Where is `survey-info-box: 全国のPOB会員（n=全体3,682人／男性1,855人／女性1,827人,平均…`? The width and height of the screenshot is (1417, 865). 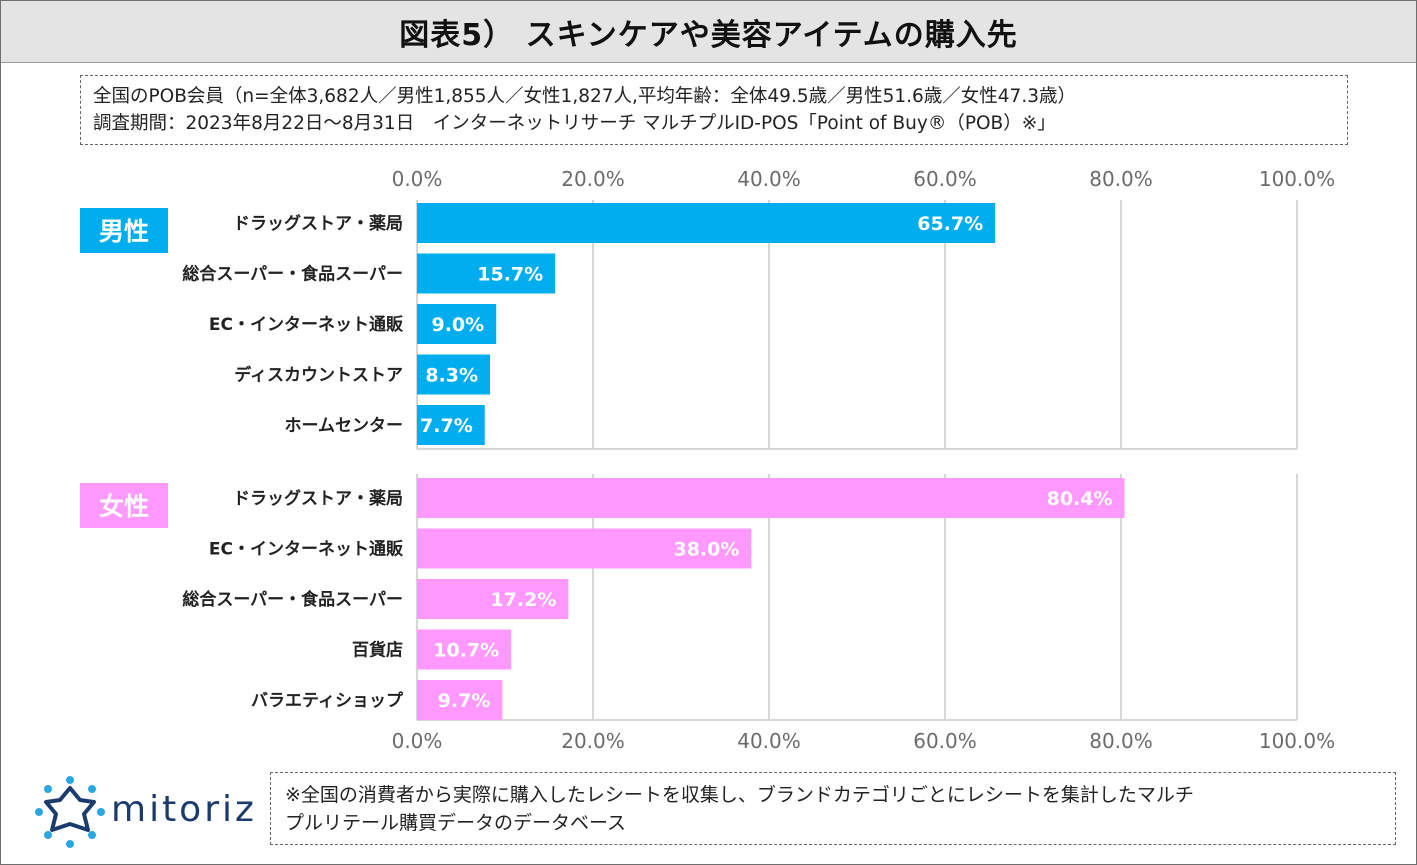 survey-info-box: 全国のPOB会員（n=全体3,682人／男性1,855人／女性1,827人,平均… is located at coordinates (714, 110).